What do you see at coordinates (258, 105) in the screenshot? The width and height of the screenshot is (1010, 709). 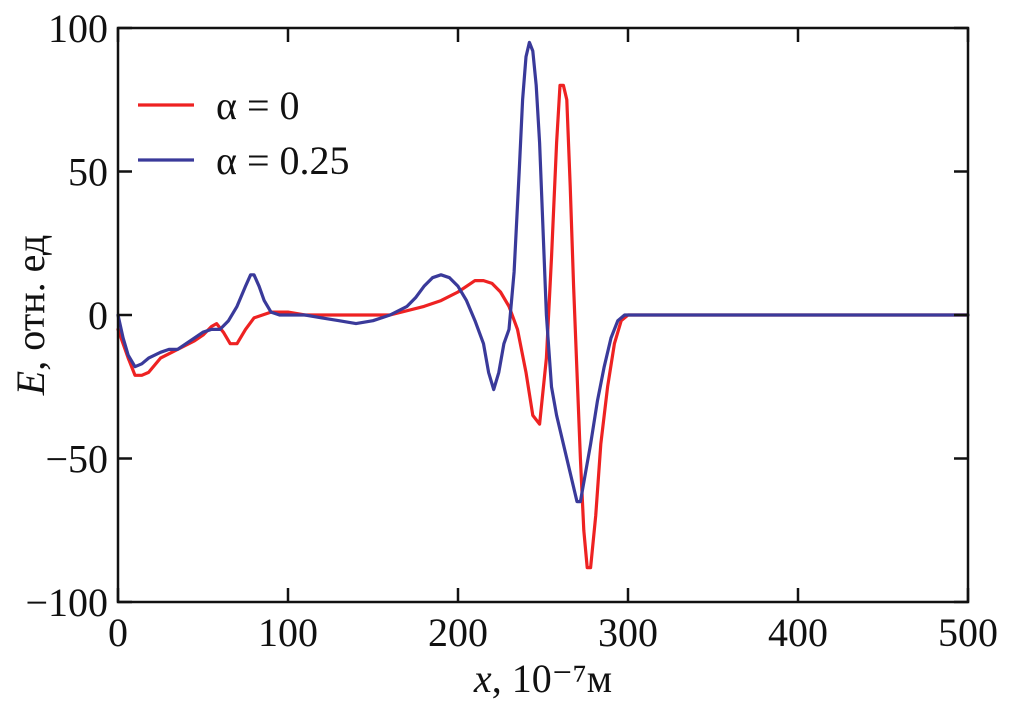 I see `legend-label-1: α = 0` at bounding box center [258, 105].